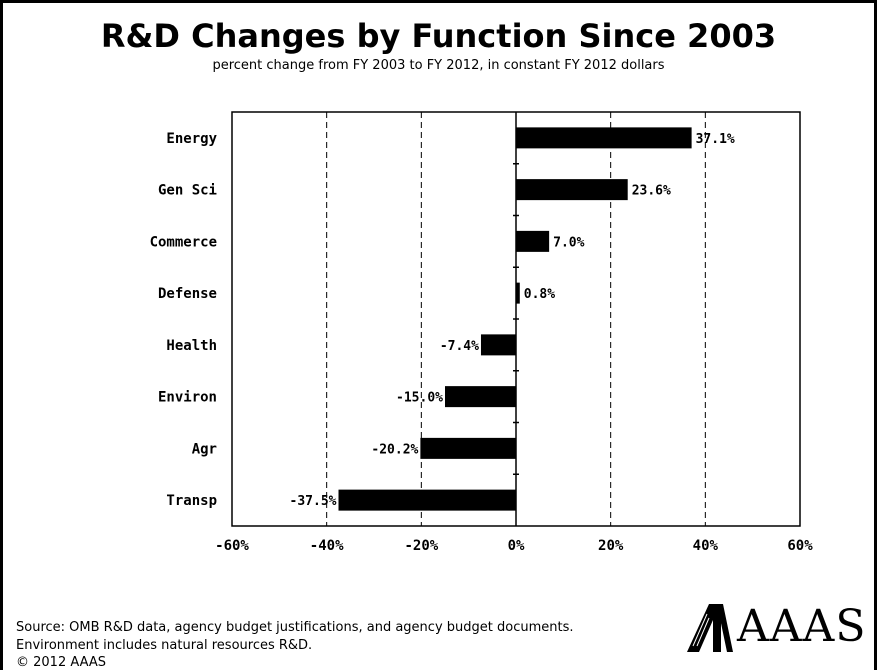  Describe the element at coordinates (539, 294) in the screenshot. I see `value-label: 0.8%` at that location.